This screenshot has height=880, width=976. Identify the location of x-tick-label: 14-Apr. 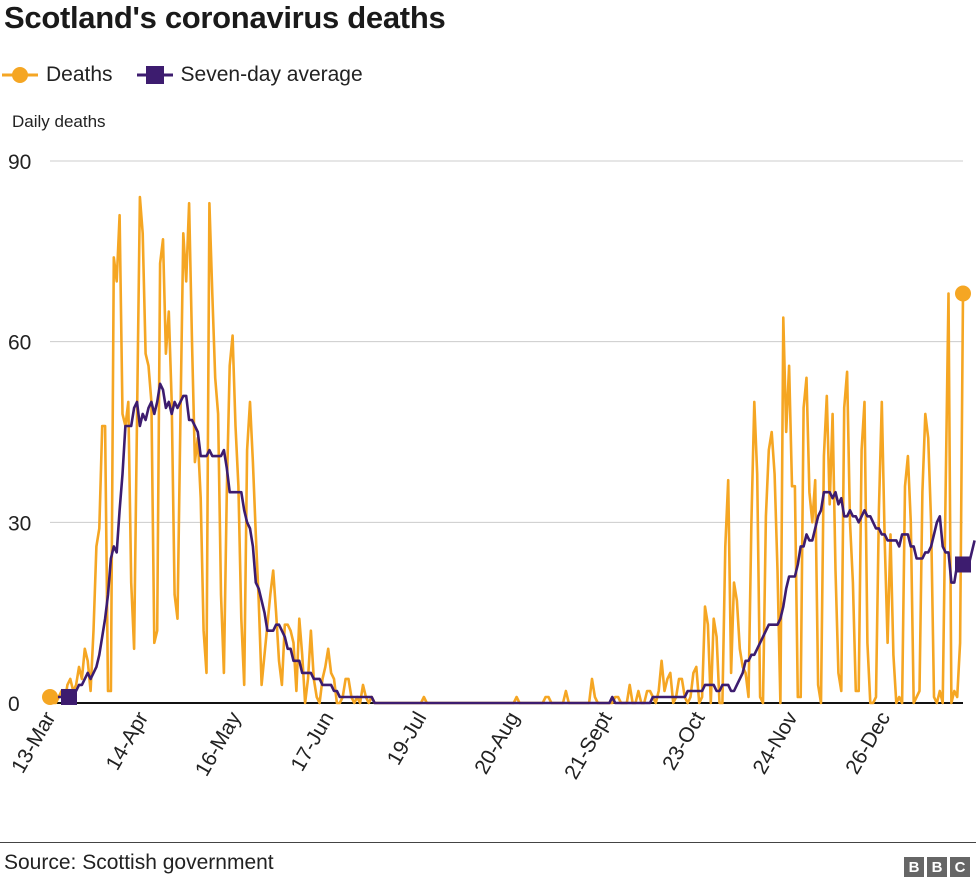
(127, 741).